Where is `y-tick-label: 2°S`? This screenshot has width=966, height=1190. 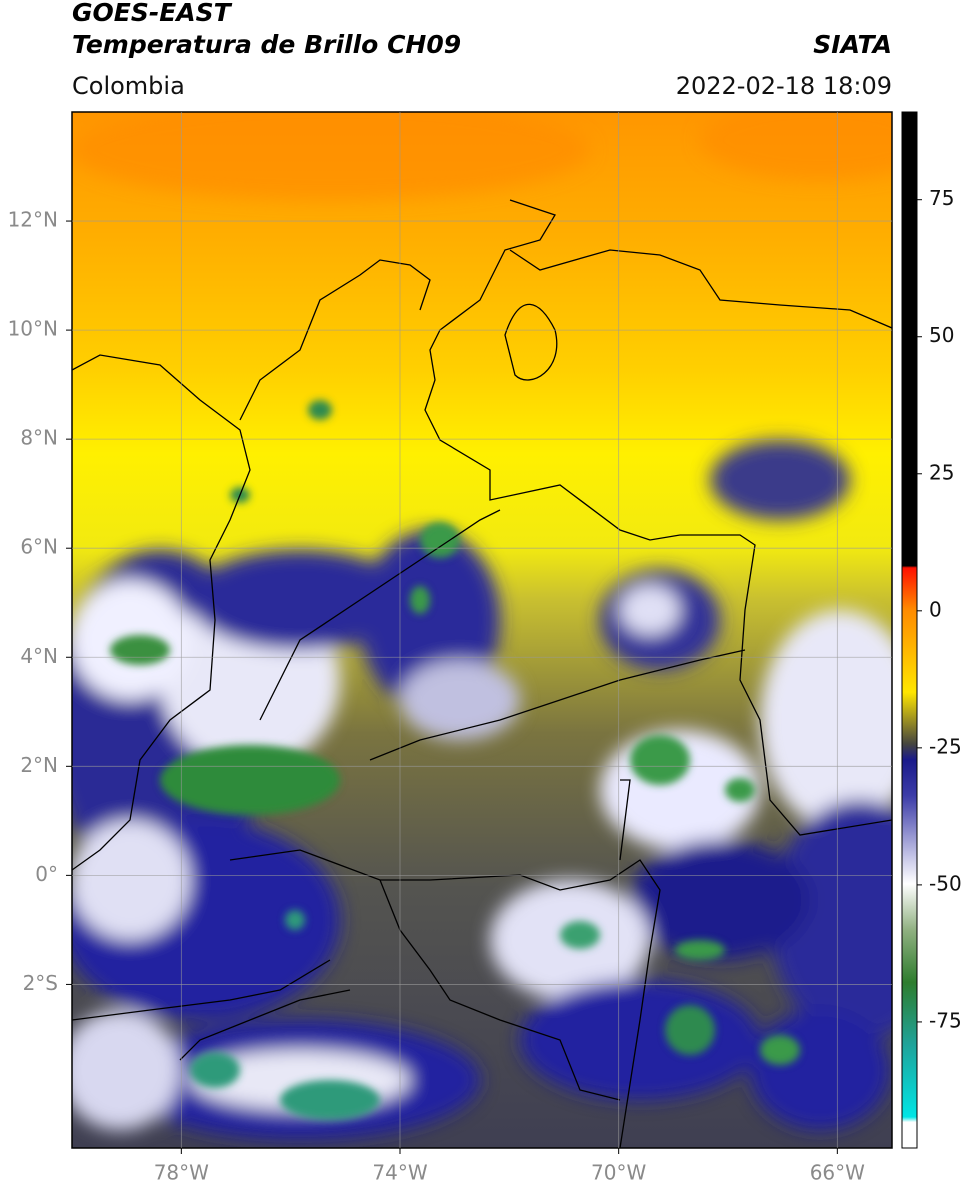 y-tick-label: 2°S is located at coordinates (40, 983).